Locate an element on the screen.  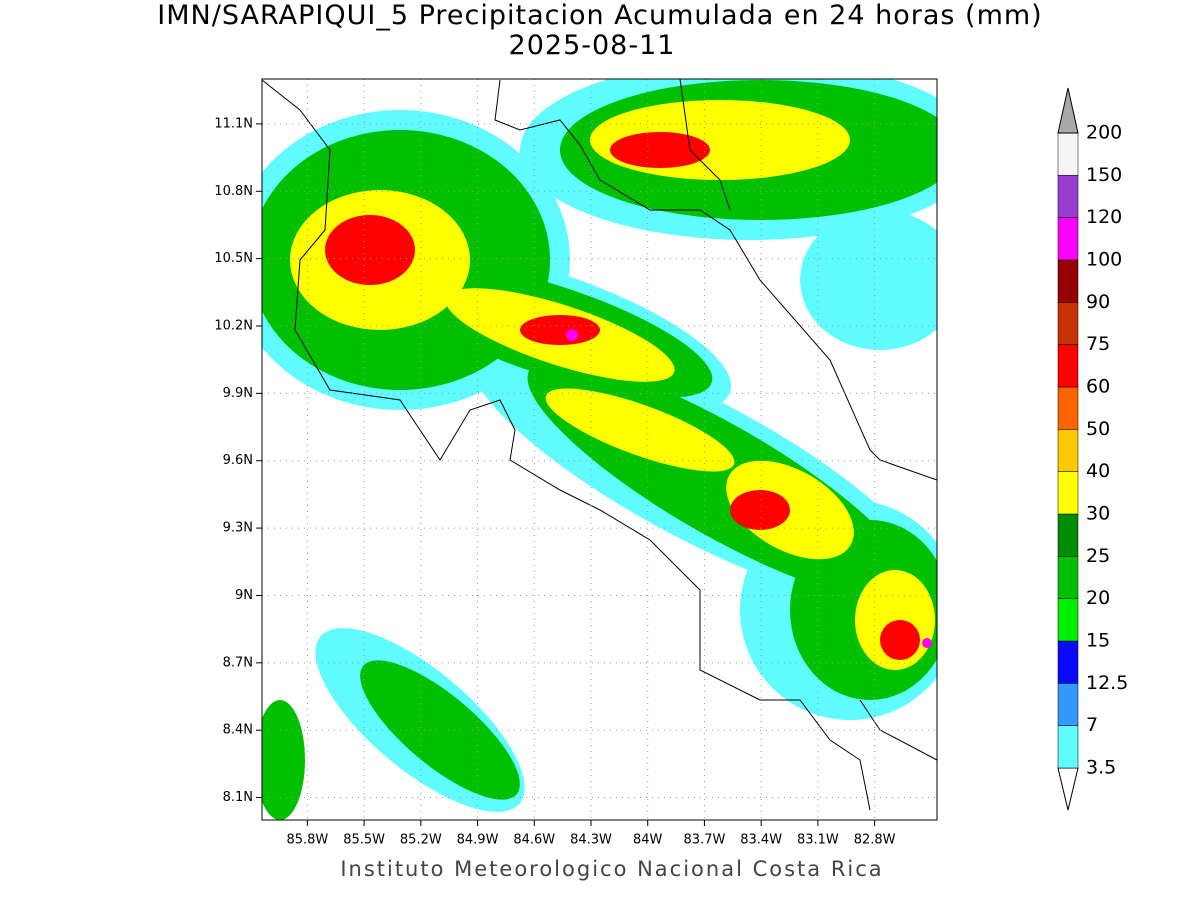
y-tick-label: 9.6N is located at coordinates (238, 460).